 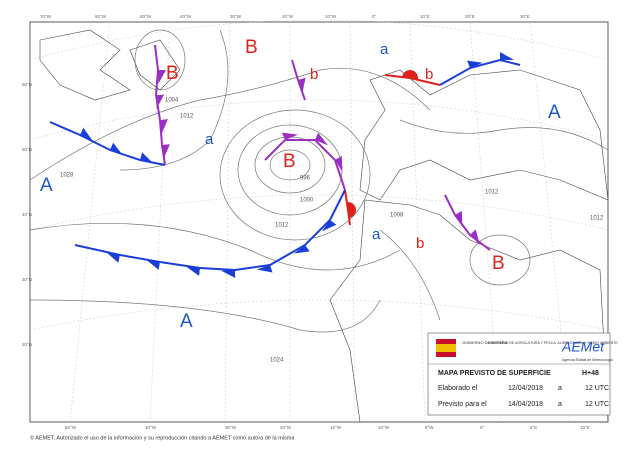 What do you see at coordinates (583, 347) in the screenshot?
I see `agency-logo: AEMet` at bounding box center [583, 347].